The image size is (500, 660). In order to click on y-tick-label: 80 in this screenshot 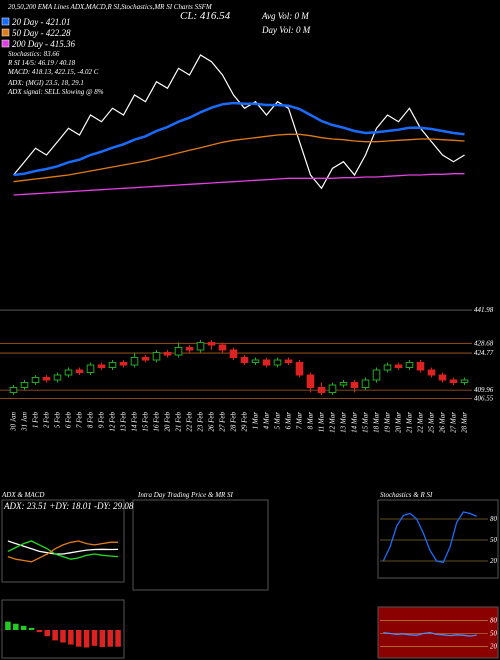, I will do `click(494, 519)`.